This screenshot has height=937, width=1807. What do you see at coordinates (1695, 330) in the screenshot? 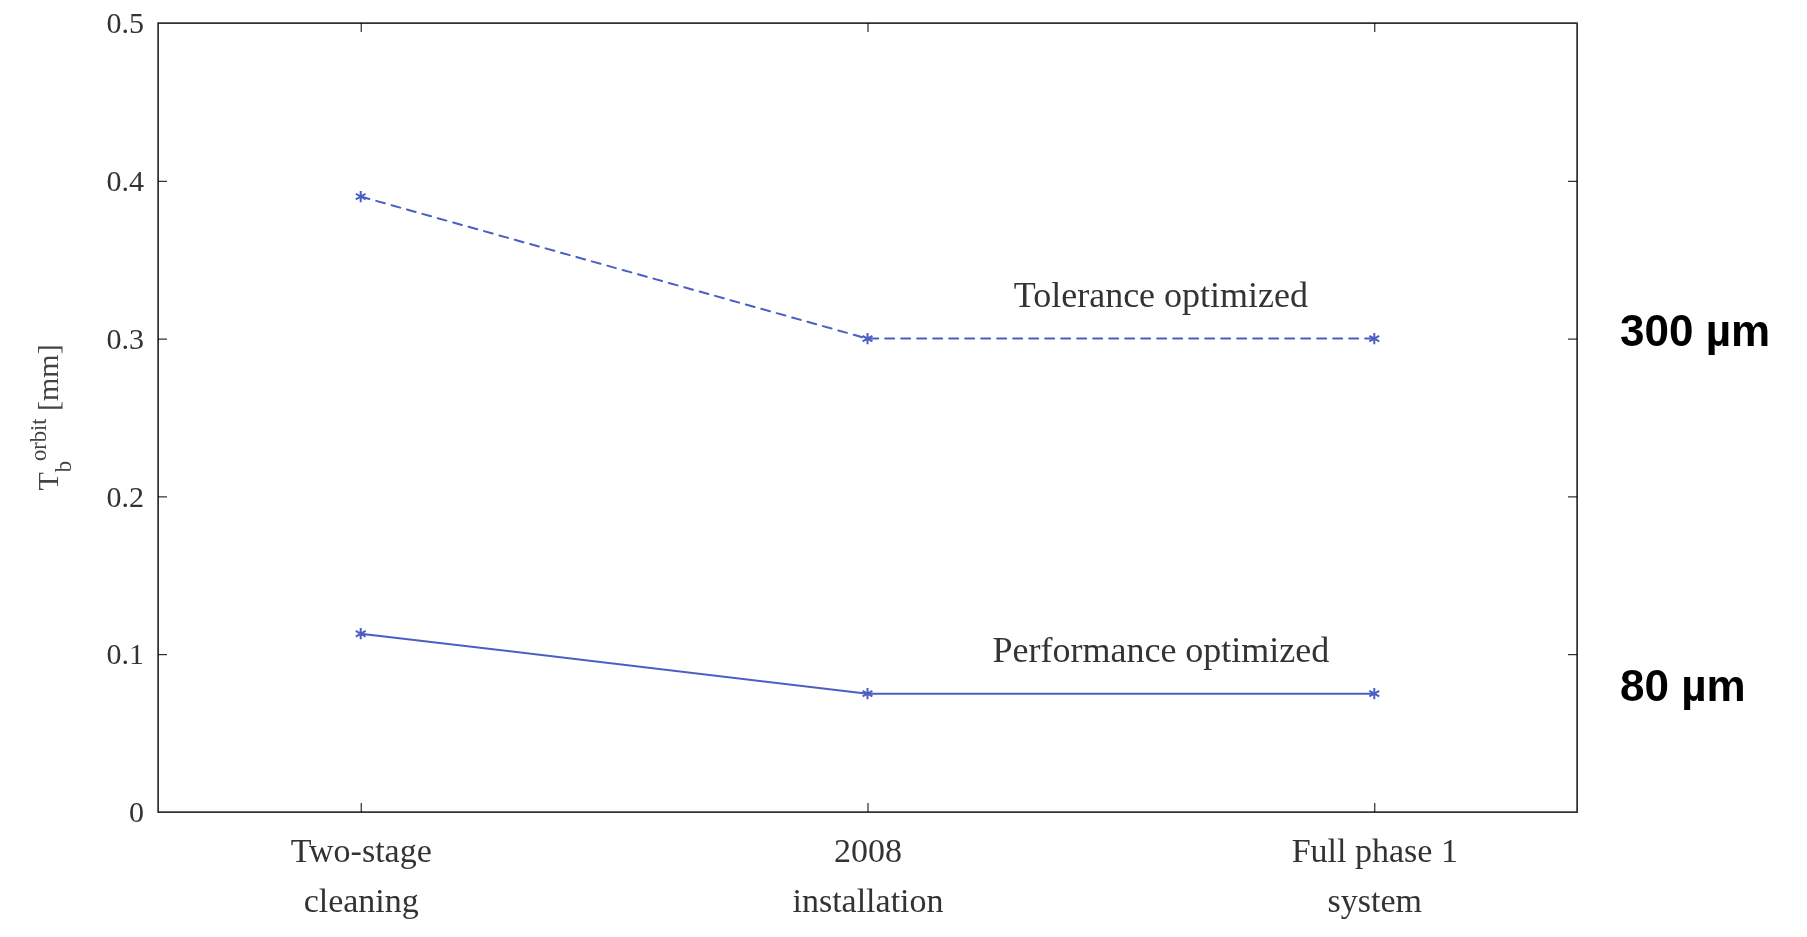
I see `text: 300 µm` at bounding box center [1695, 330].